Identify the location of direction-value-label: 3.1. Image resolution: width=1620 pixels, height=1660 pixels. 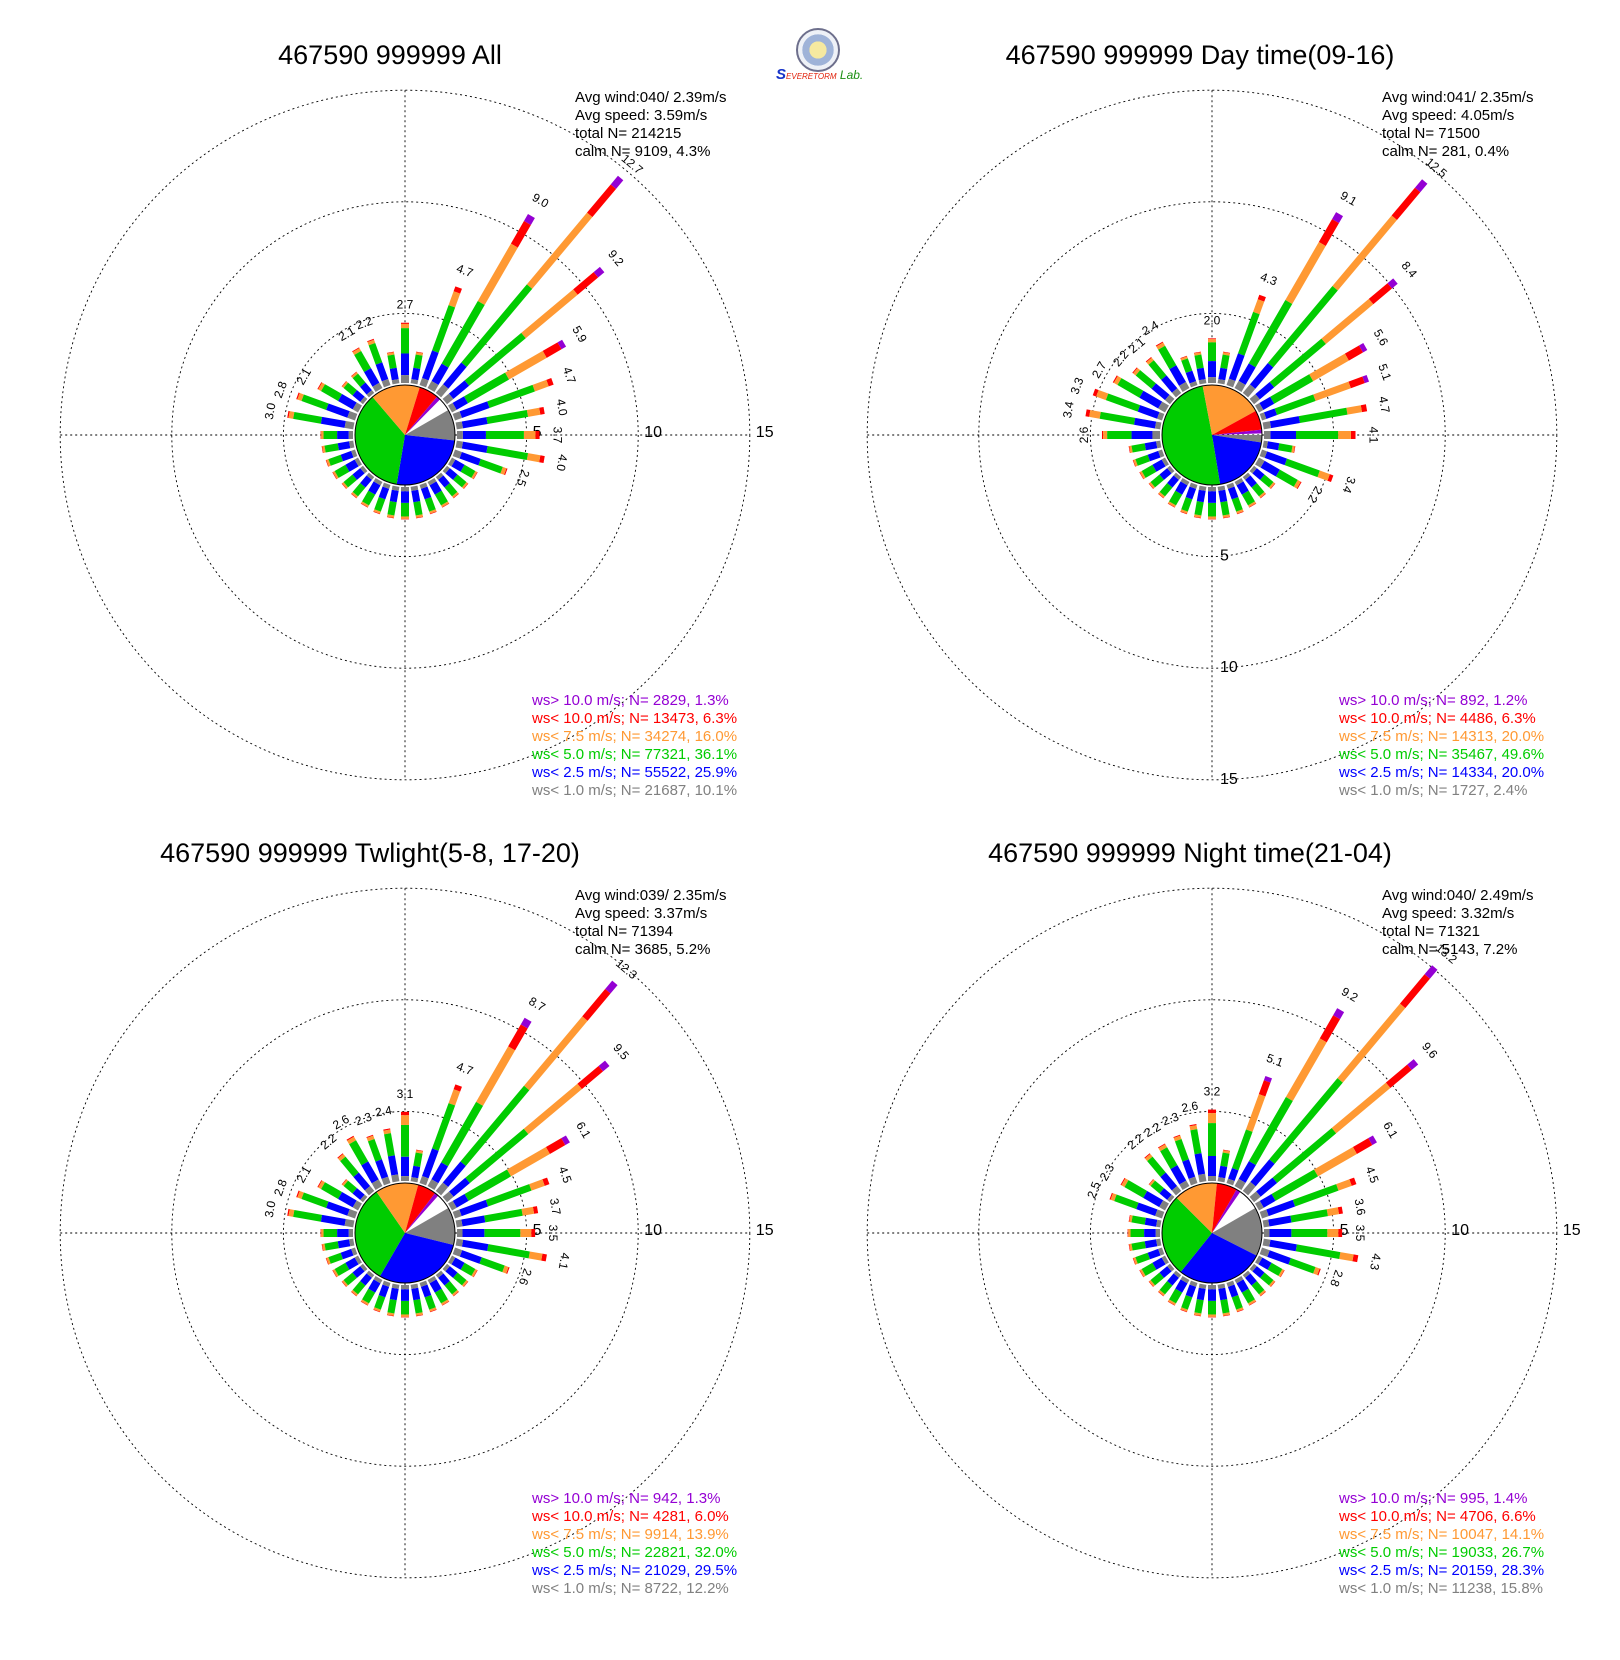
(405, 1094).